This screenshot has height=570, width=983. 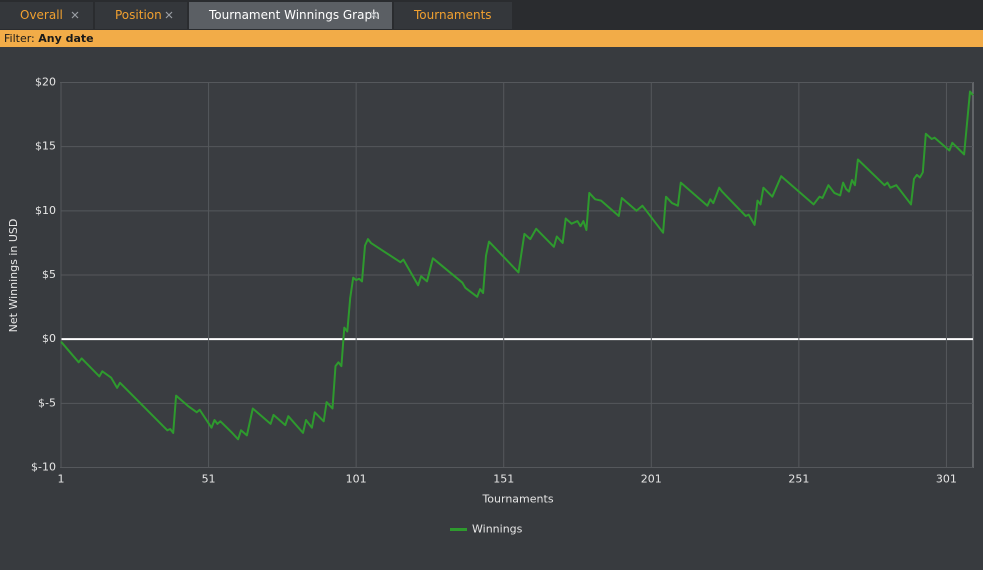 What do you see at coordinates (503, 479) in the screenshot?
I see `x-tick-label: 151` at bounding box center [503, 479].